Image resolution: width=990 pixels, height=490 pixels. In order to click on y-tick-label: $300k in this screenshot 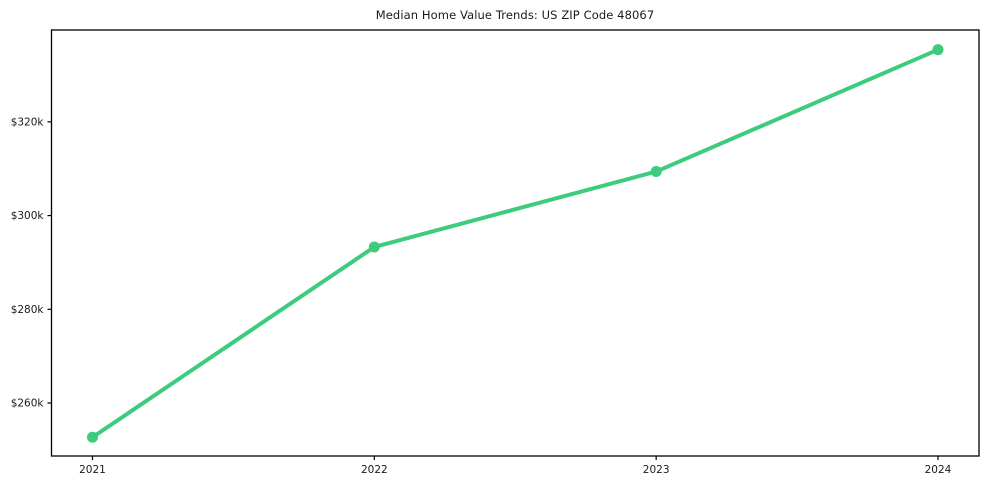, I will do `click(28, 216)`.